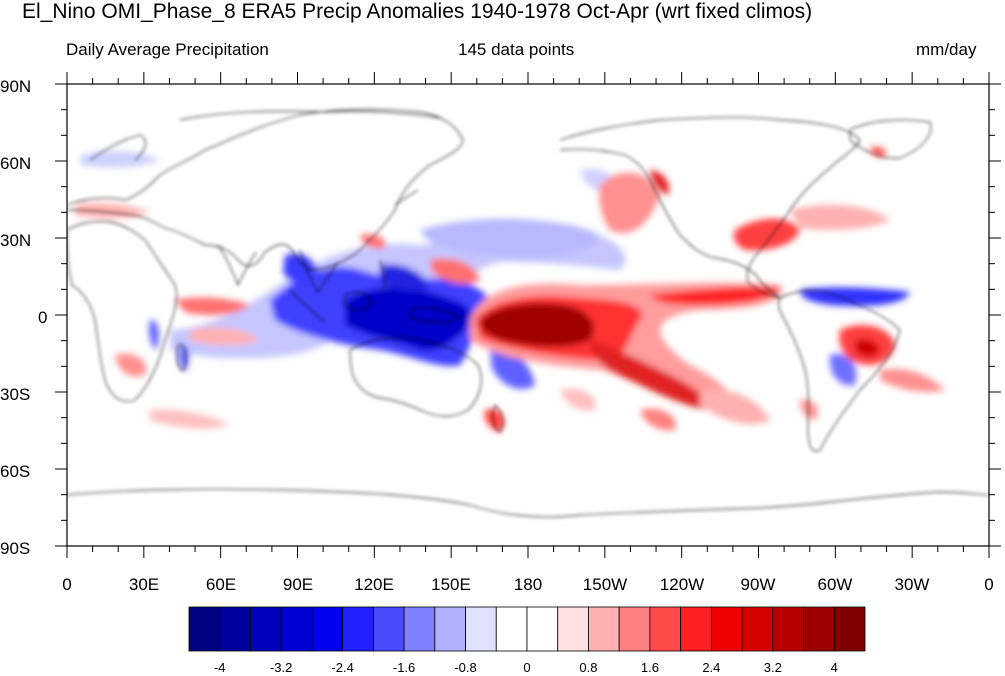 This screenshot has height=676, width=1005. Describe the element at coordinates (878, 152) in the screenshot. I see `red-greenland-south` at that location.